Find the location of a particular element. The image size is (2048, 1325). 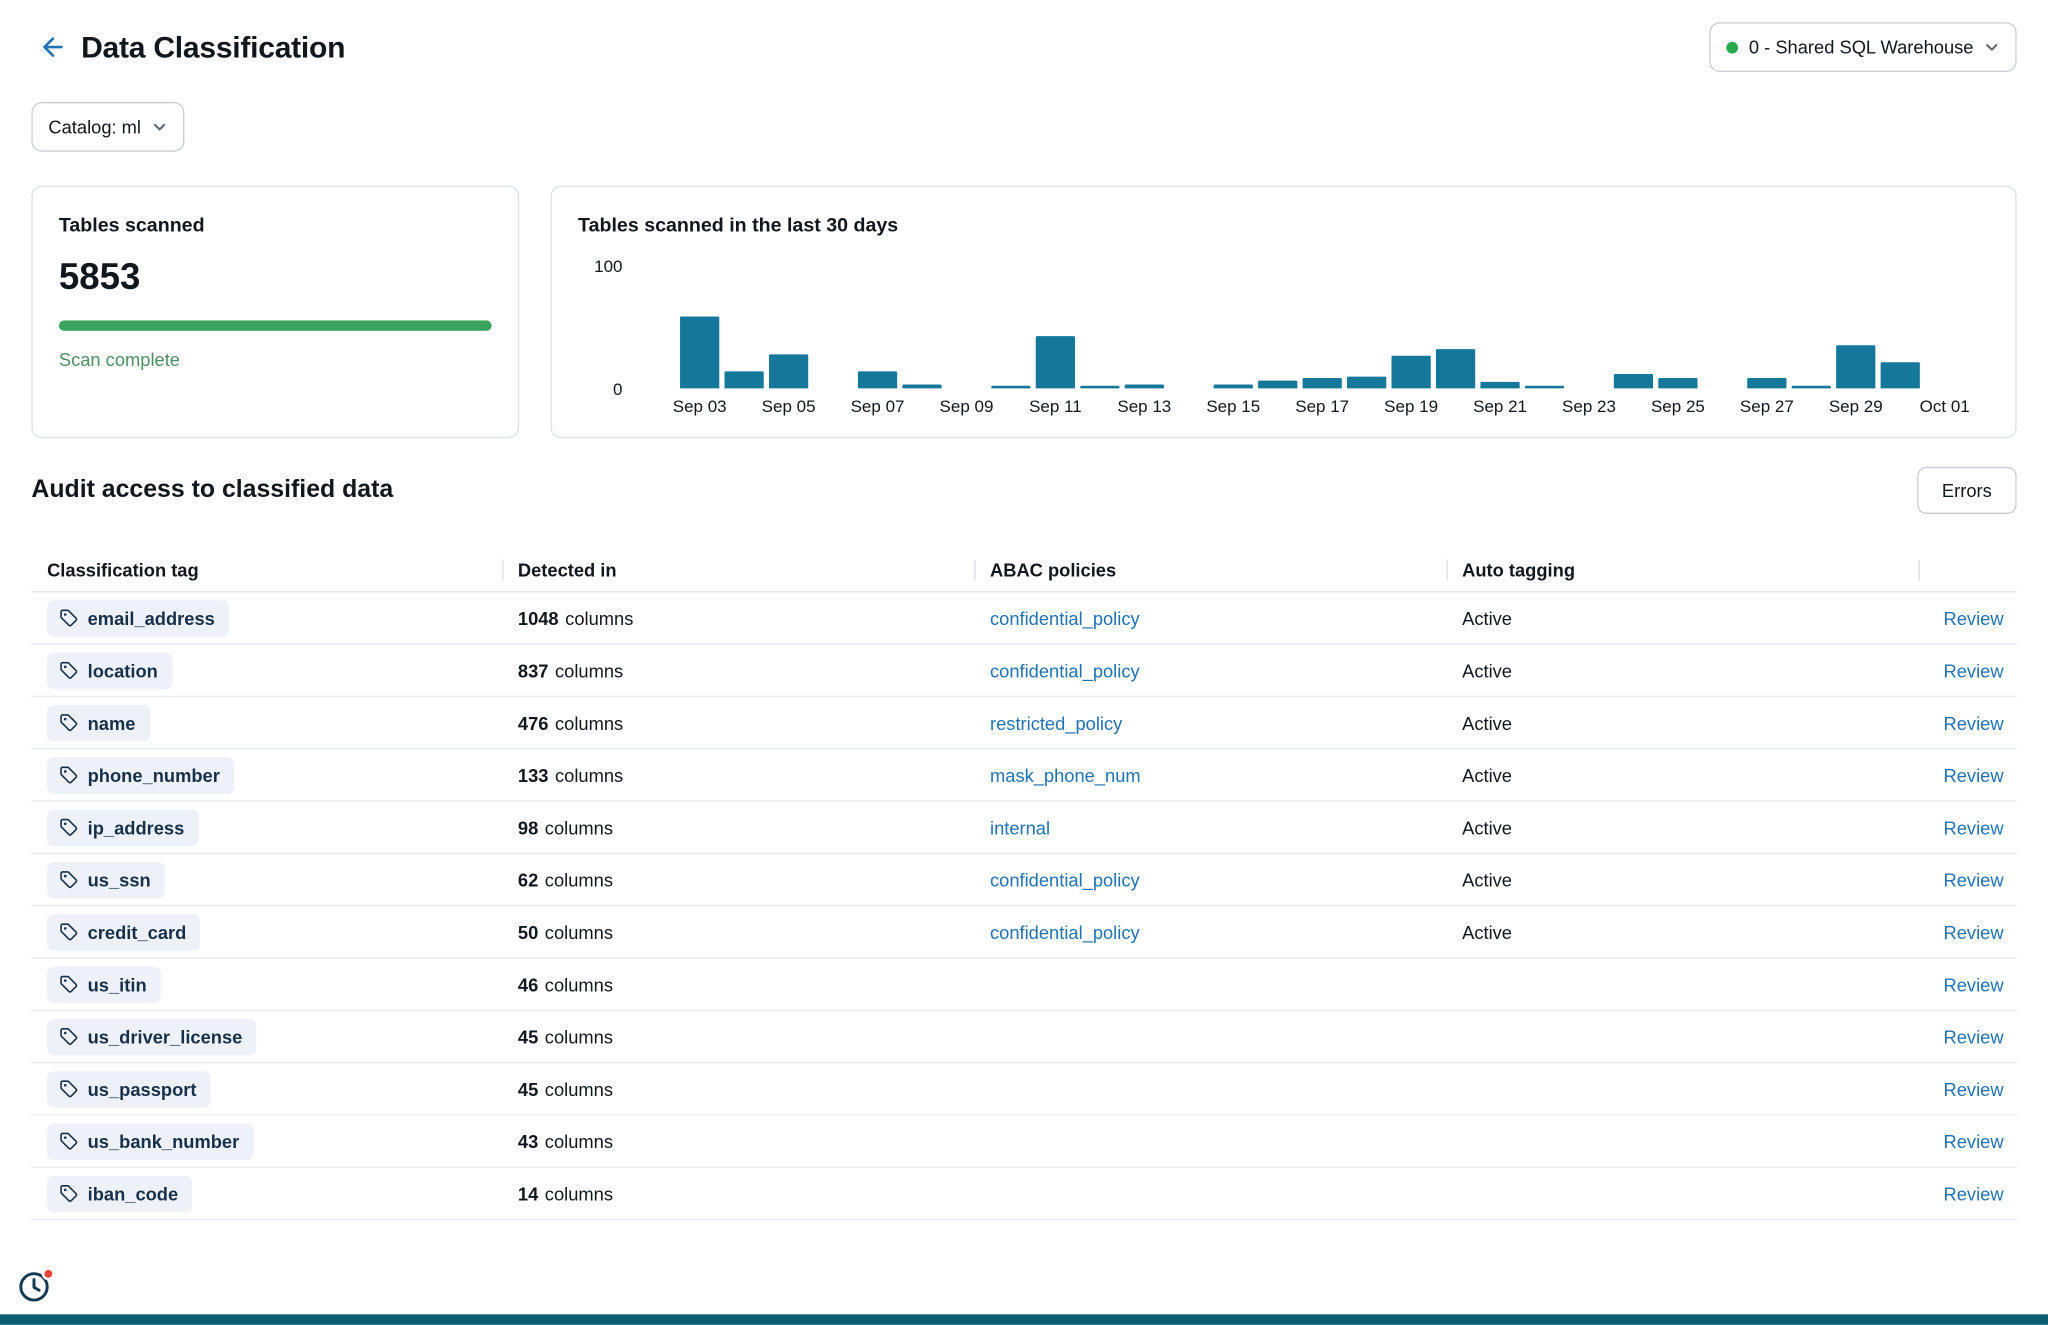

detected-count: 98 is located at coordinates (528, 827).